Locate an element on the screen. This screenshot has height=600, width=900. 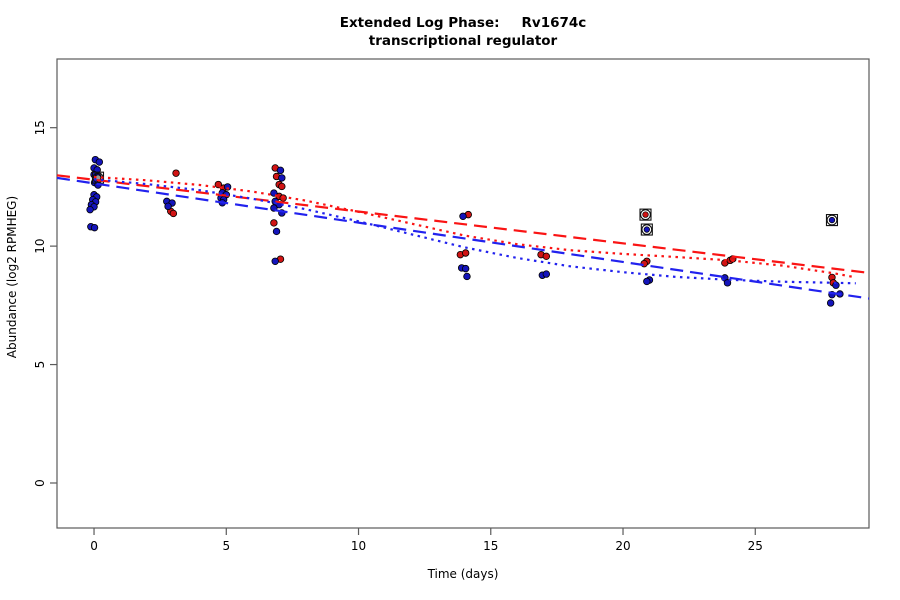
chart-title-line1: Extended Log Phase: Rv1674c is located at coordinates (463, 23).